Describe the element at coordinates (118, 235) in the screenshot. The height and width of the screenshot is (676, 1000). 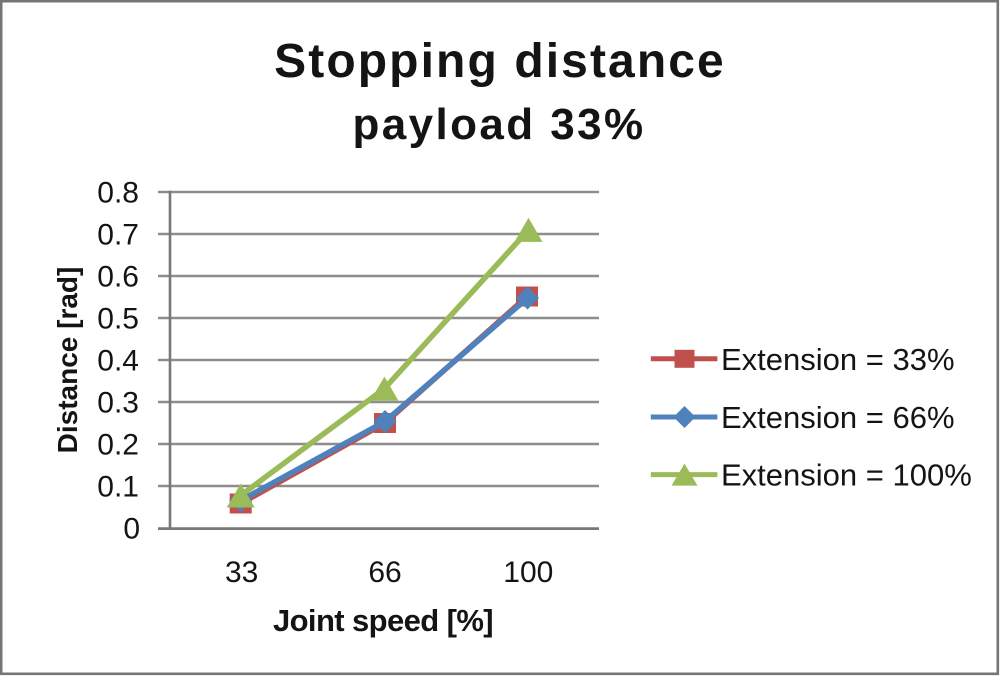
I see `svg-text: 0.7` at that location.